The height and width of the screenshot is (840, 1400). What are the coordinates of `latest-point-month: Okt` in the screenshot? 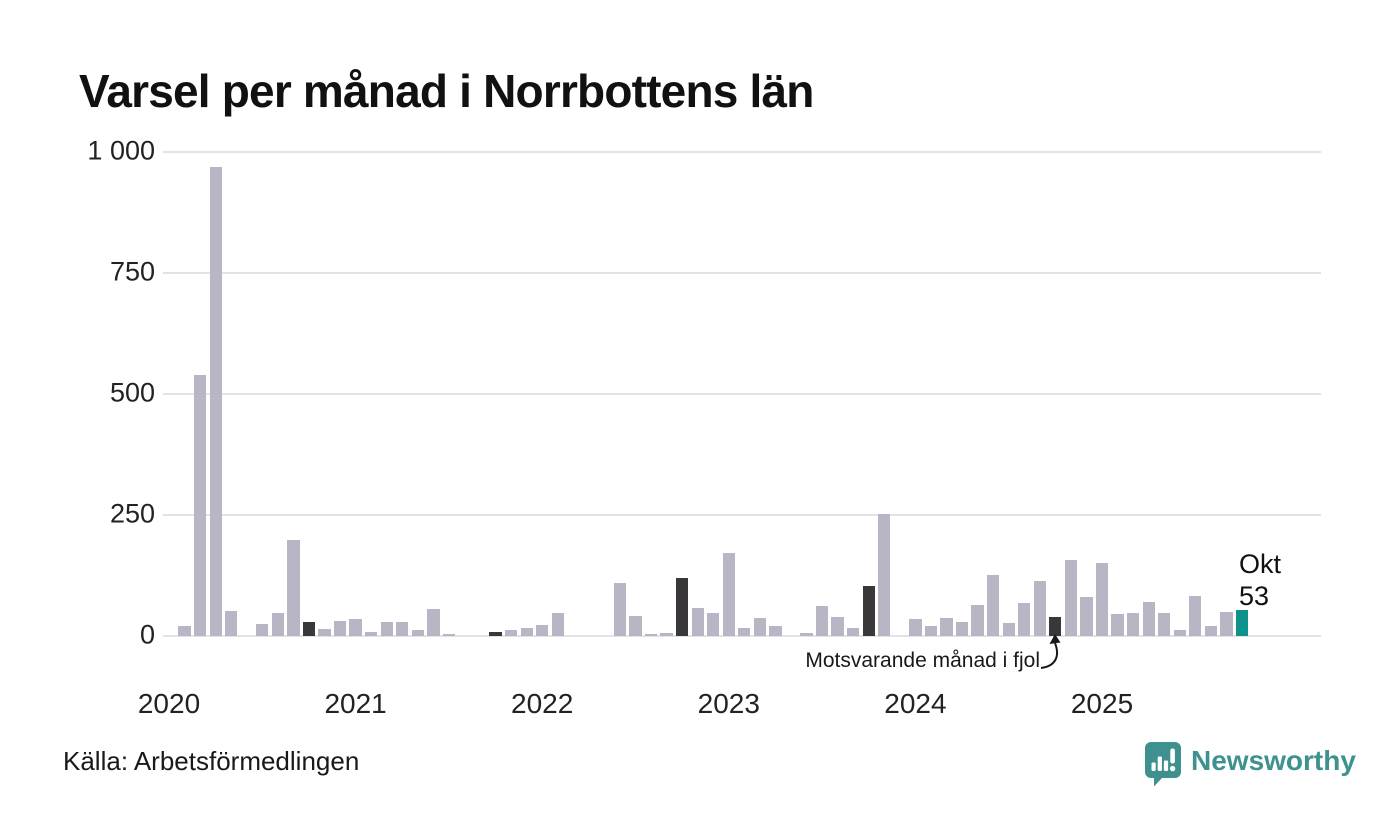 It's located at (1260, 564).